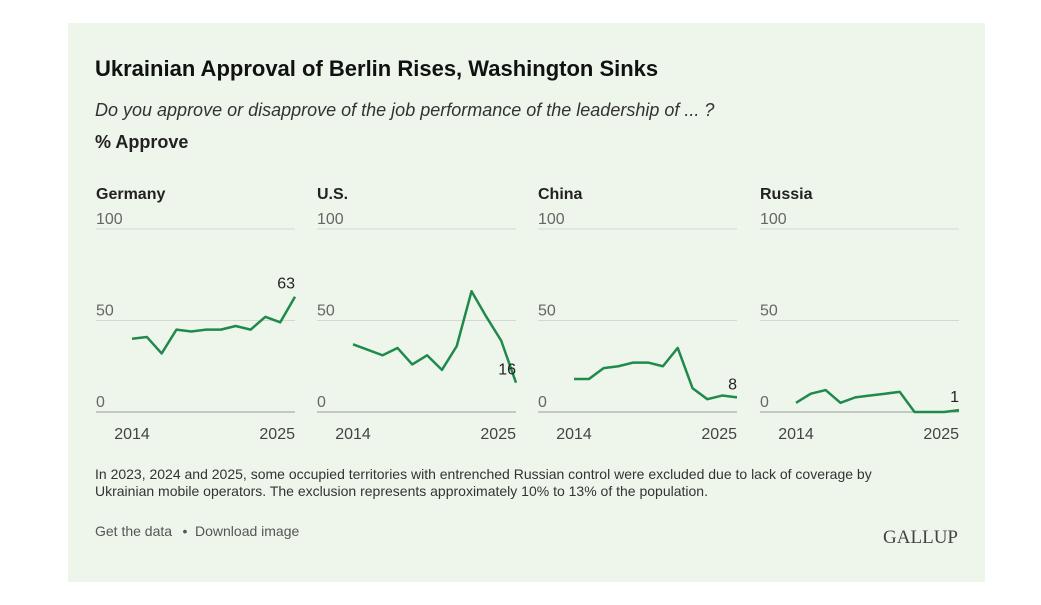 Image resolution: width=1041 pixels, height=605 pixels. Describe the element at coordinates (507, 370) in the screenshot. I see `data-label: 16` at that location.